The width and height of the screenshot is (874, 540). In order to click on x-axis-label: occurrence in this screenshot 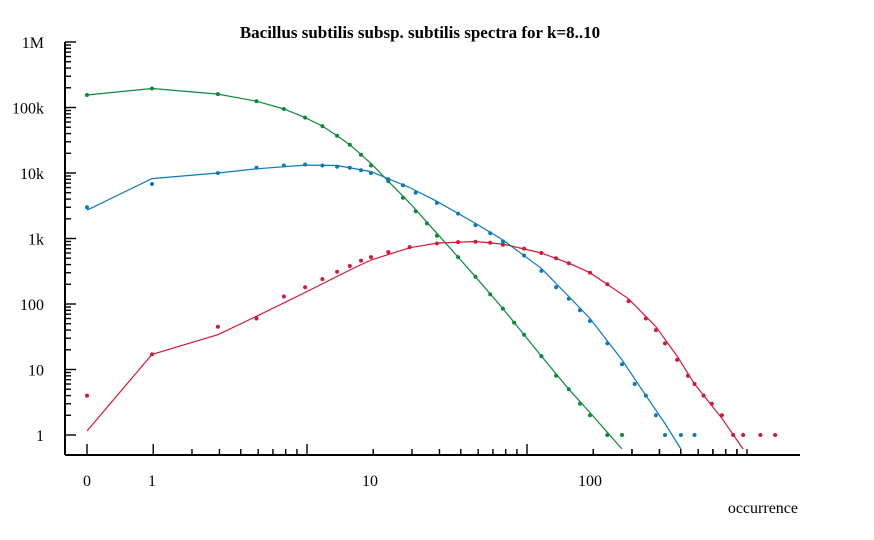, I will do `click(763, 508)`.